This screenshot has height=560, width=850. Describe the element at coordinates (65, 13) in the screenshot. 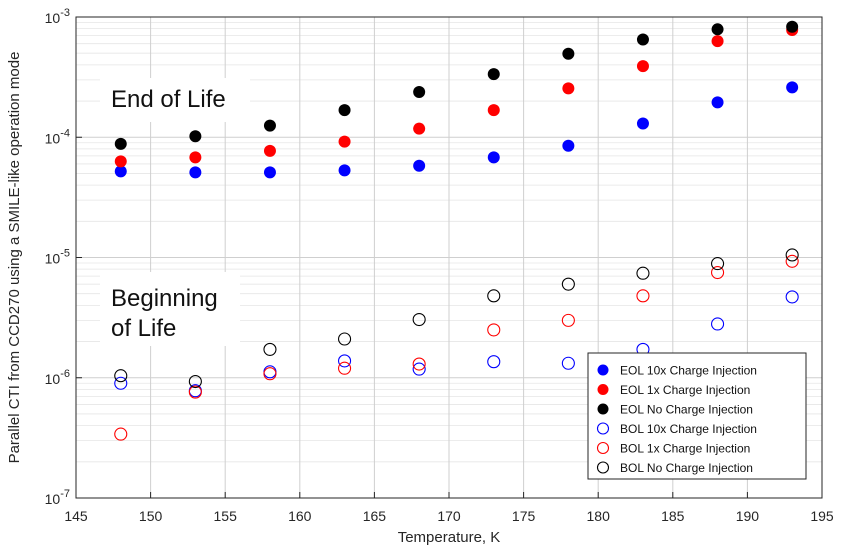

I see `y-tick-exponent: -3` at that location.